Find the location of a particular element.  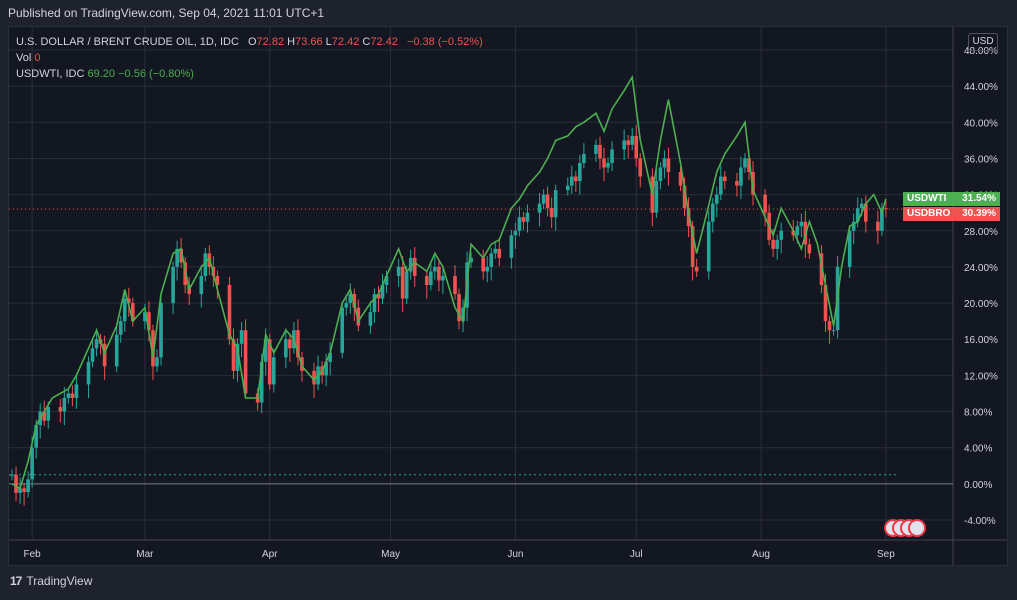

x-tick-label: Jul is located at coordinates (636, 554).